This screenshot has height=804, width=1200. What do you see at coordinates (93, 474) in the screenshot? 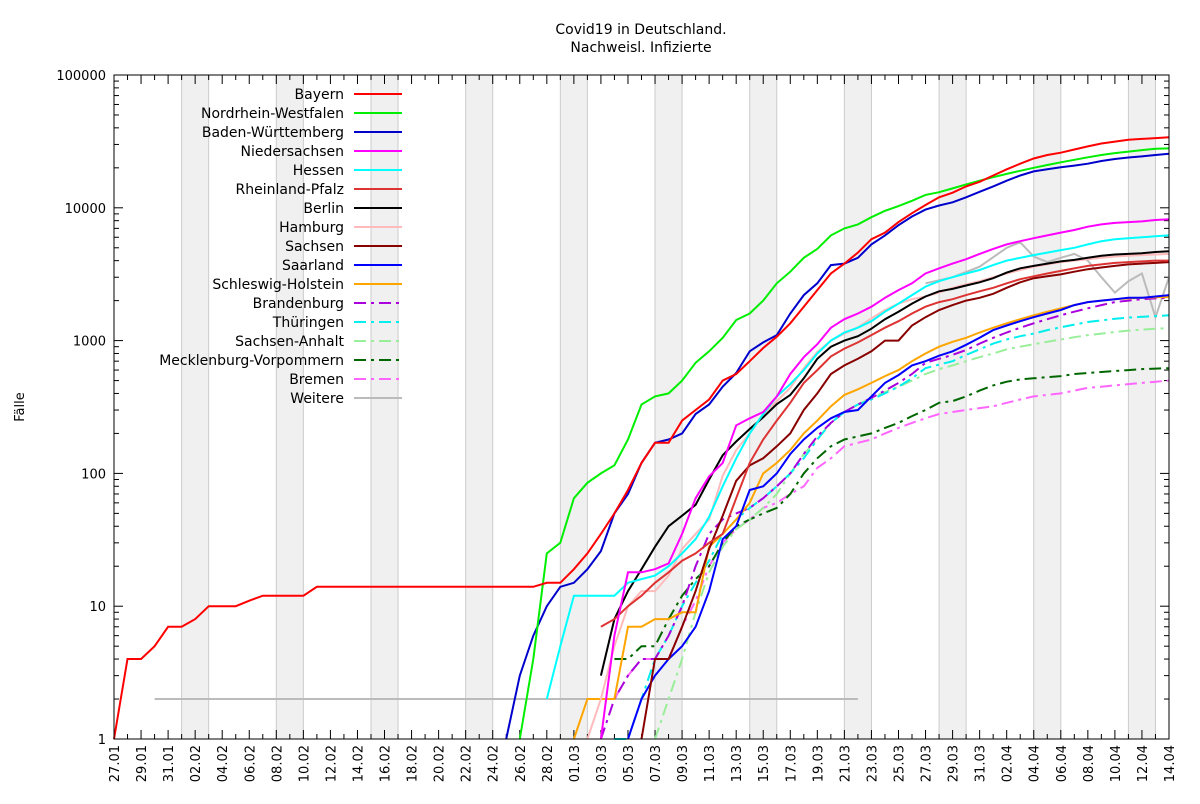
I see `y-tick-label: 100` at bounding box center [93, 474].